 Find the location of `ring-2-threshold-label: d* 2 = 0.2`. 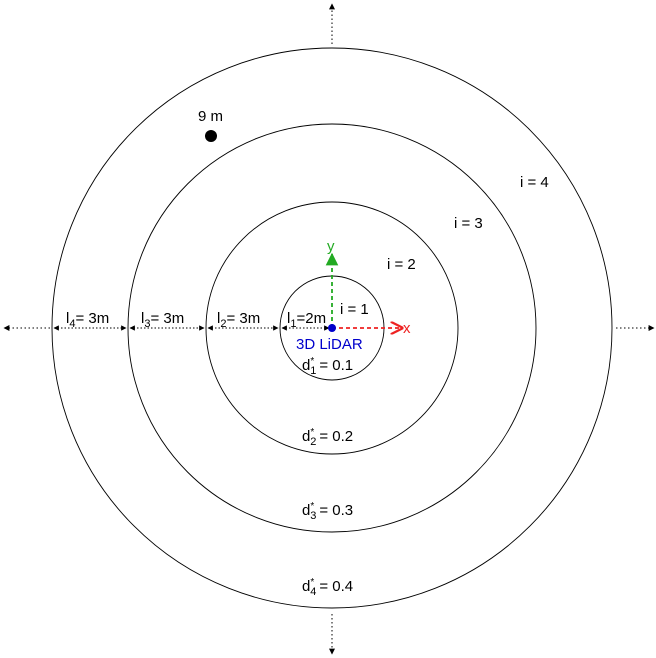

ring-2-threshold-label: d* 2 = 0.2 is located at coordinates (327, 437).